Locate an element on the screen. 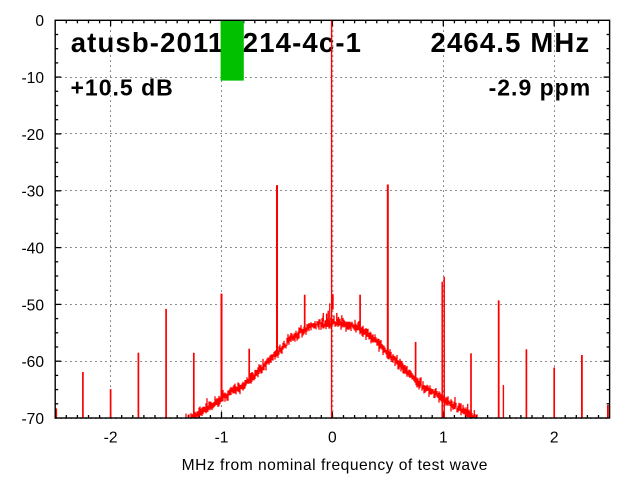 This screenshot has width=640, height=480. svg-text: 2464.5 MHz is located at coordinates (511, 42).